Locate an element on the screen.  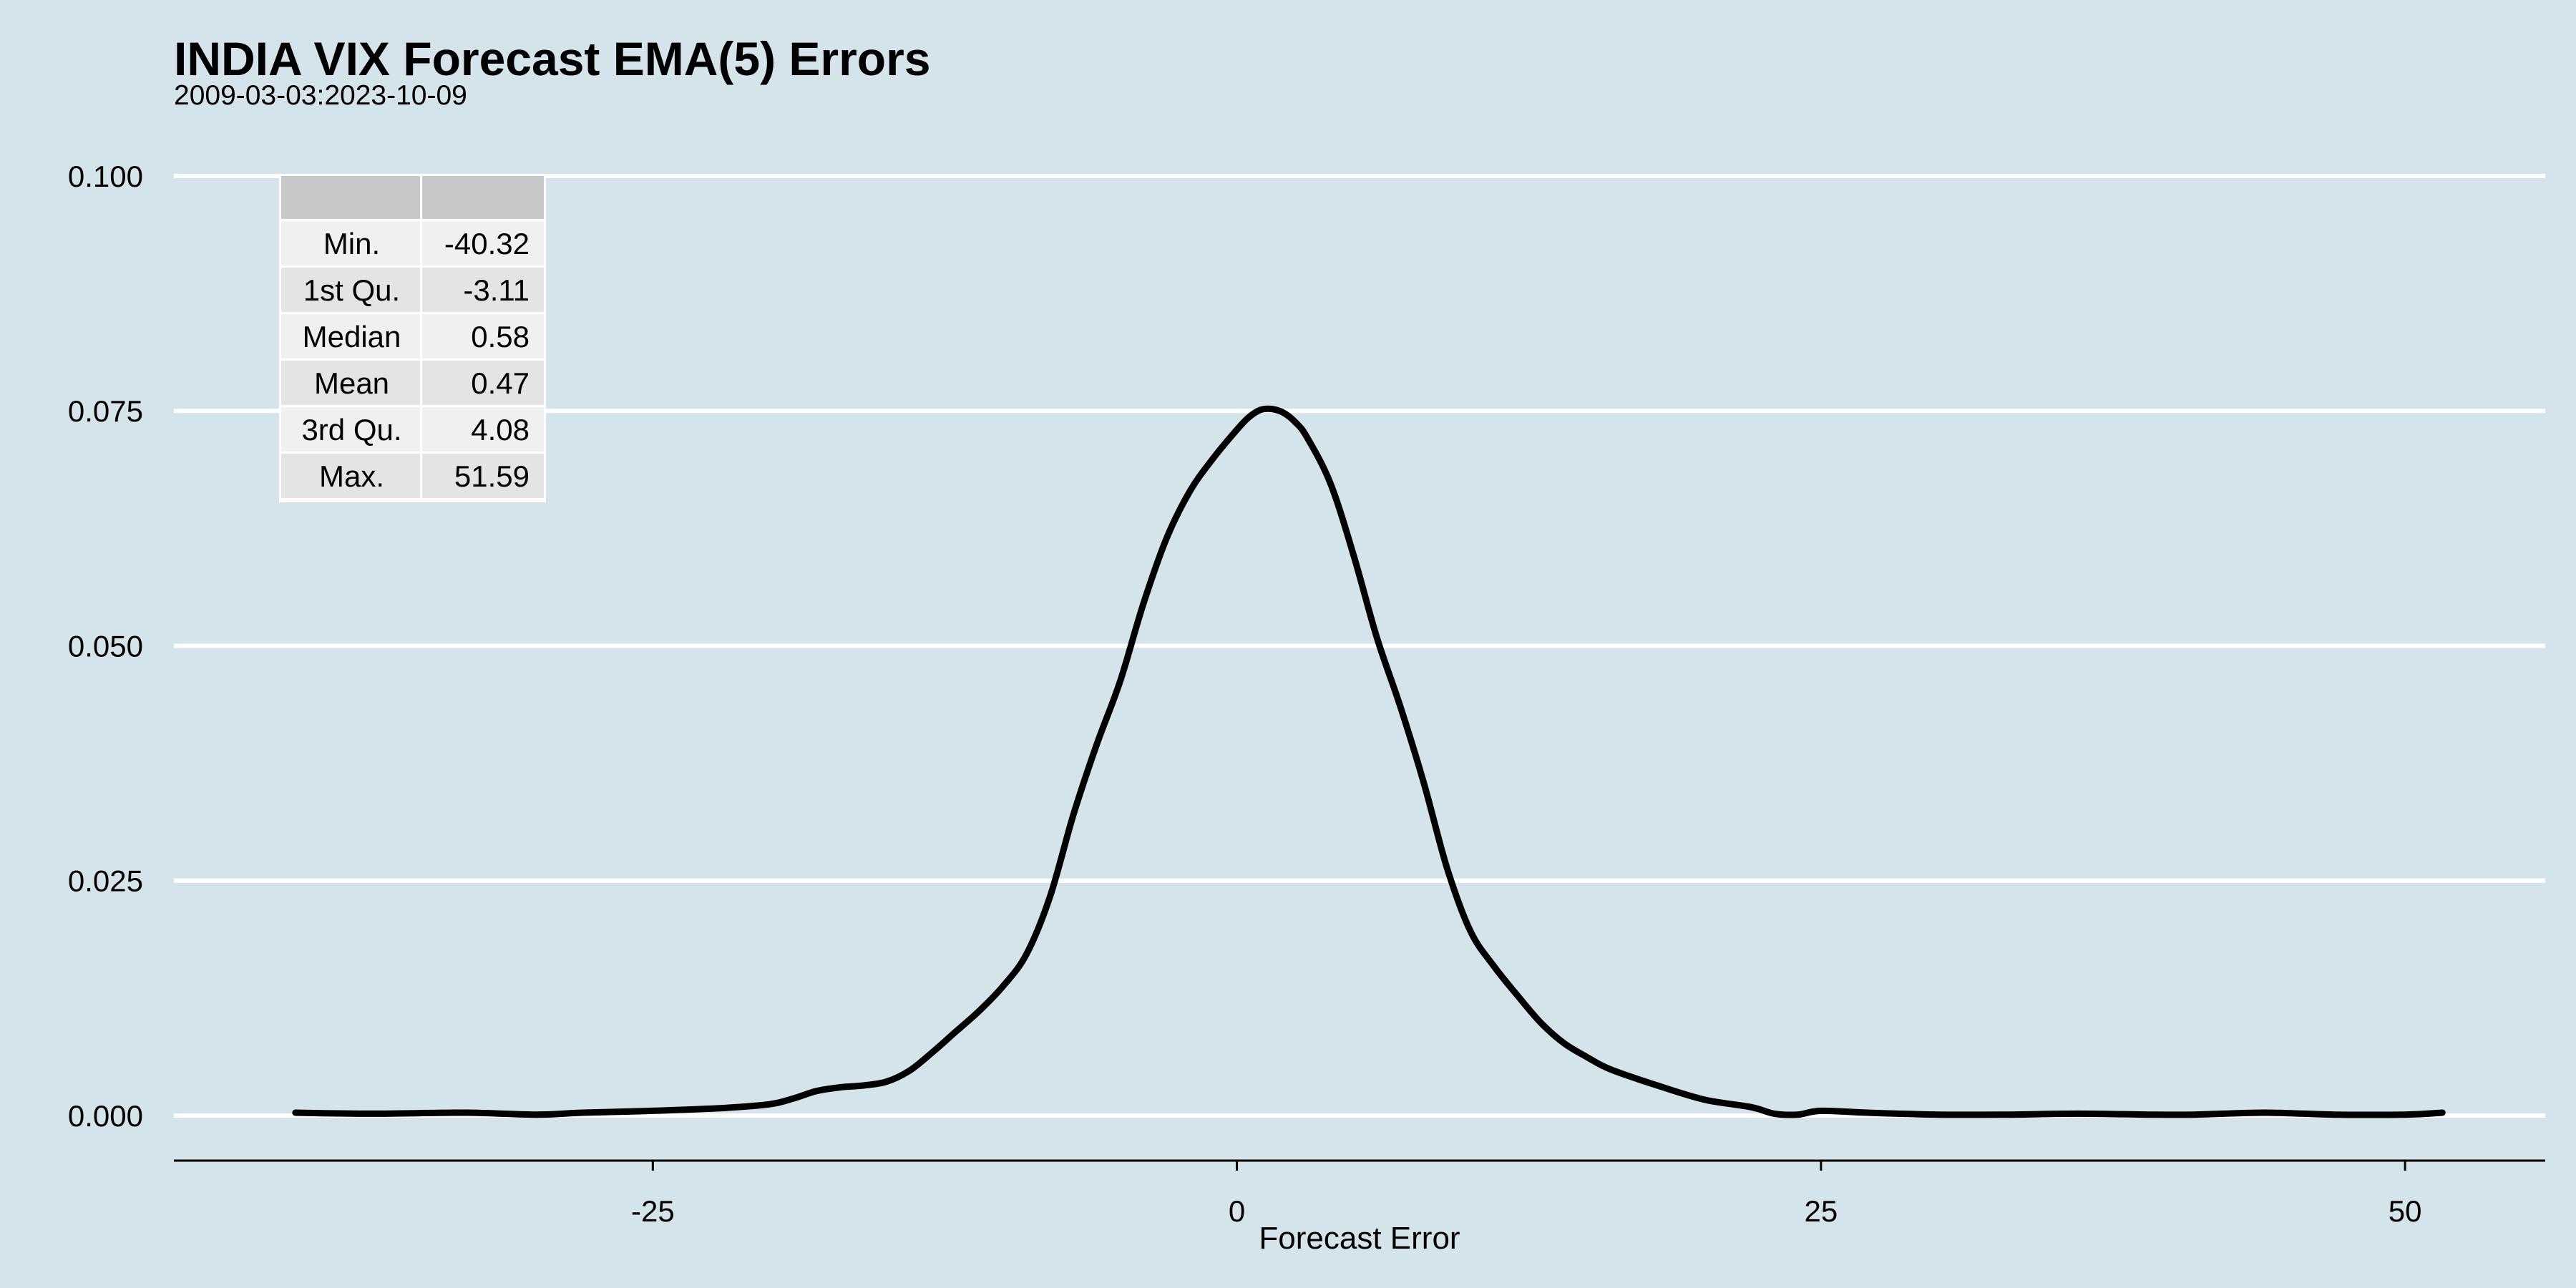
table-stat-value: 4.08 is located at coordinates (500, 430).